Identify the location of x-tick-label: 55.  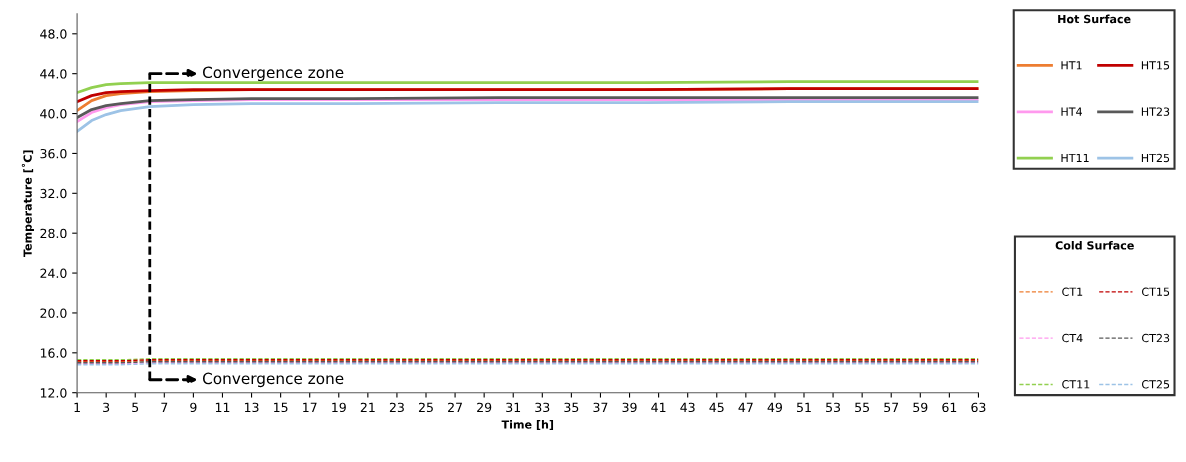
(862, 407).